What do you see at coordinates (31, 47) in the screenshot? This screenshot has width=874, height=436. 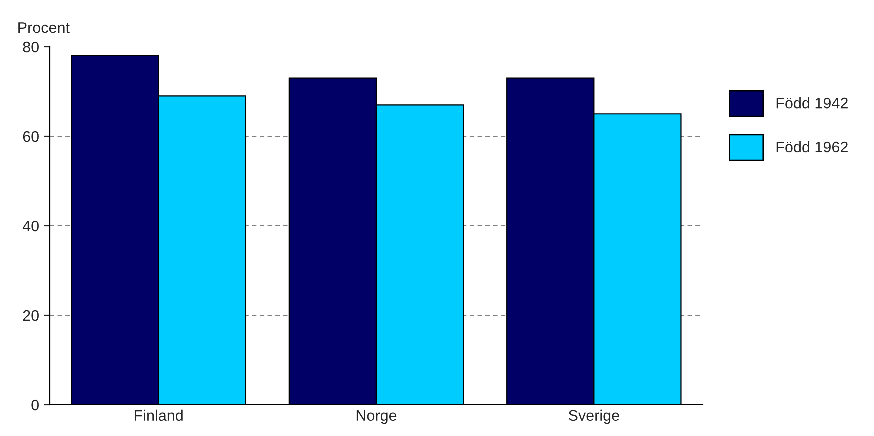 I see `y-tick-label: 80` at bounding box center [31, 47].